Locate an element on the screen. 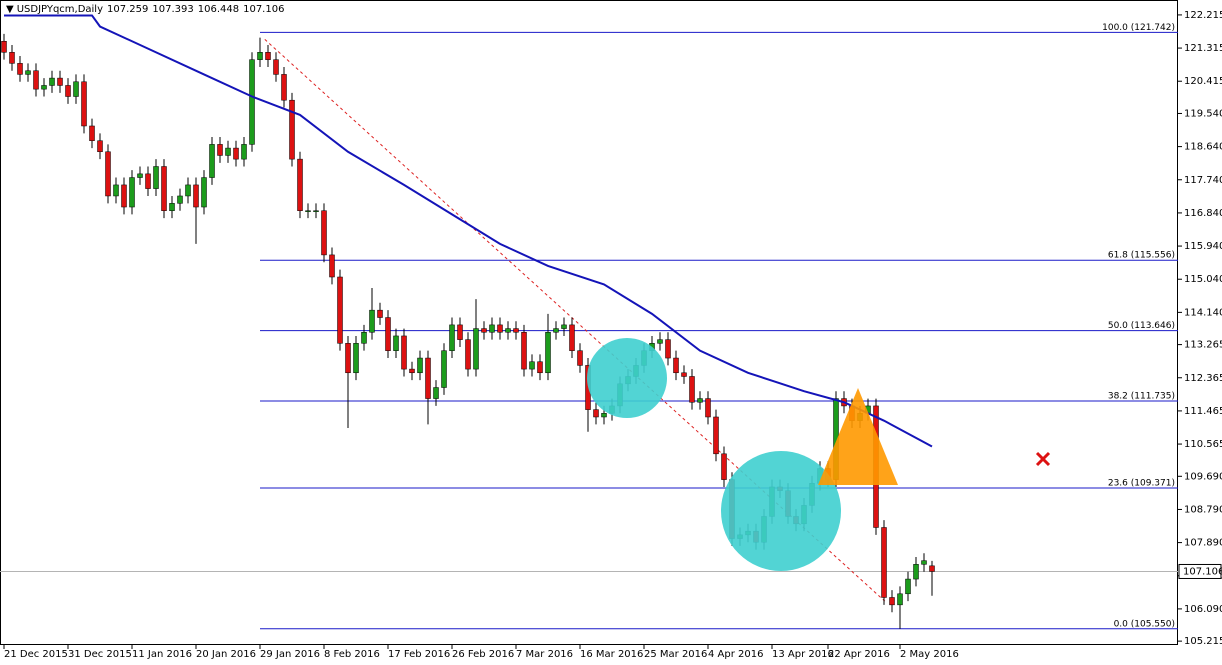 This screenshot has height=665, width=1222. annotations is located at coordinates (819, 454).